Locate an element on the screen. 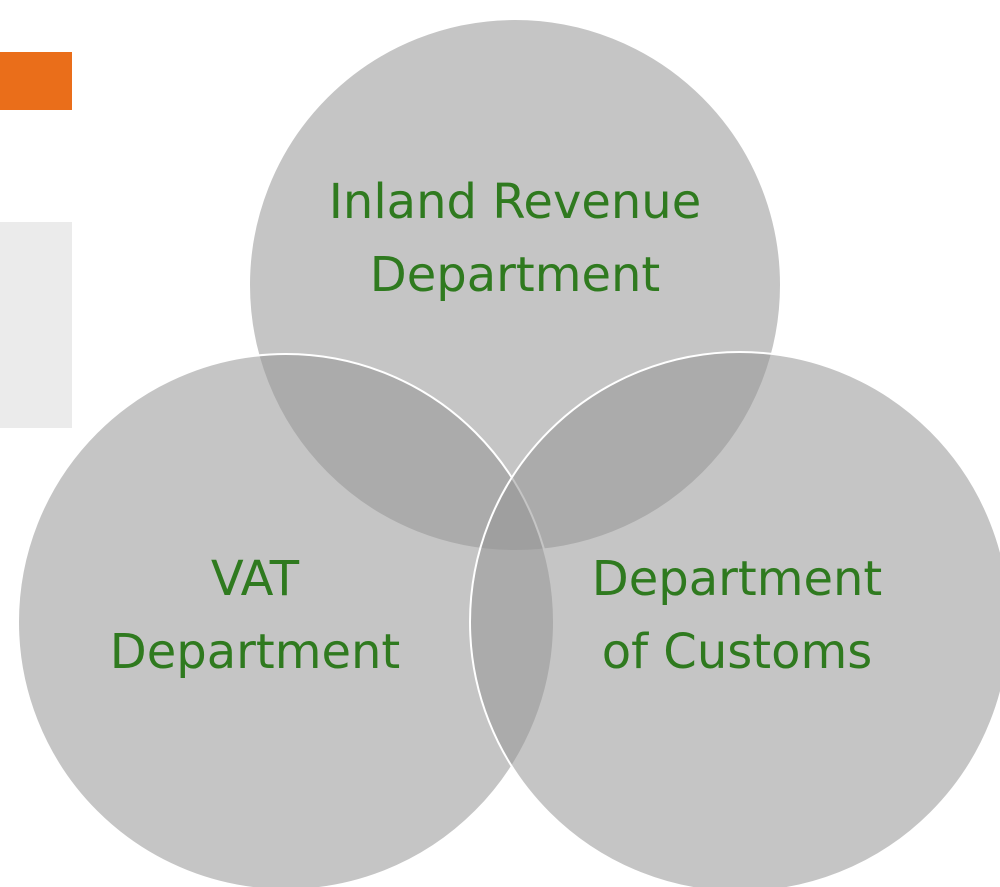 Image resolution: width=1000 pixels, height=887 pixels. node-label: VAT is located at coordinates (255, 579).